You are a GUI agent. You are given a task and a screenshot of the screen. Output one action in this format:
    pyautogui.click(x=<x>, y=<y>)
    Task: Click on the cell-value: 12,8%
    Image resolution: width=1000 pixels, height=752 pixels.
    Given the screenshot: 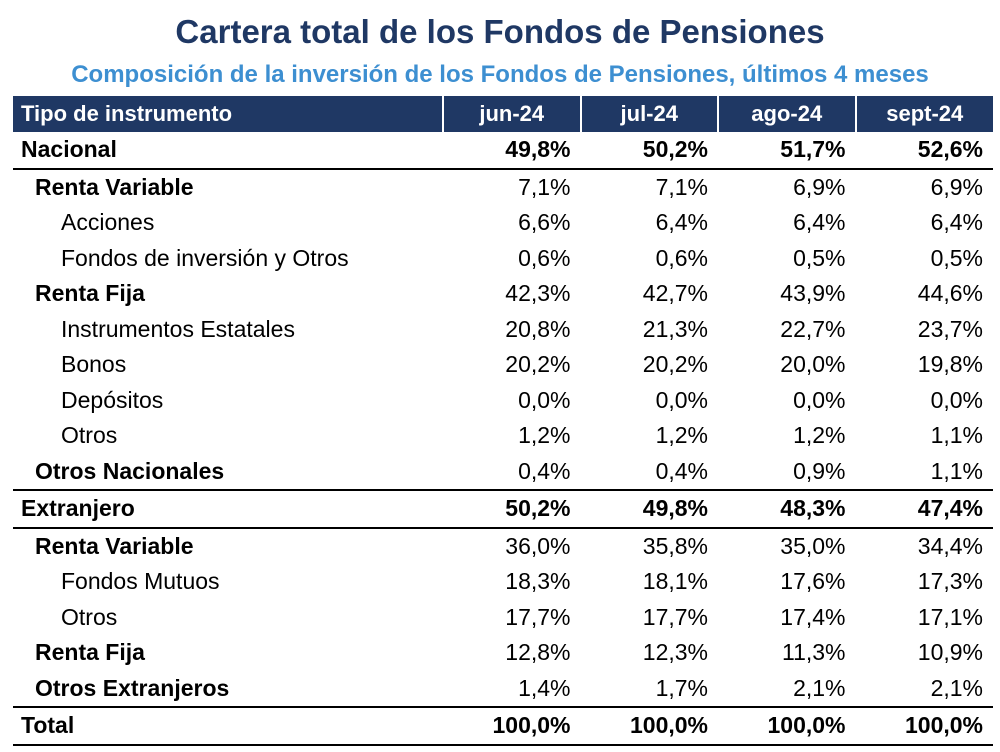 What is the action you would take?
    pyautogui.click(x=538, y=652)
    